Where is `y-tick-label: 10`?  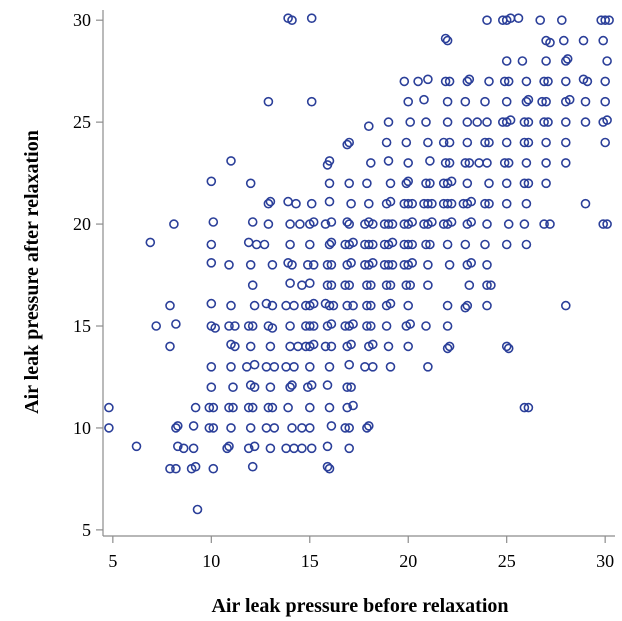 y-tick-label: 10 is located at coordinates (82, 428).